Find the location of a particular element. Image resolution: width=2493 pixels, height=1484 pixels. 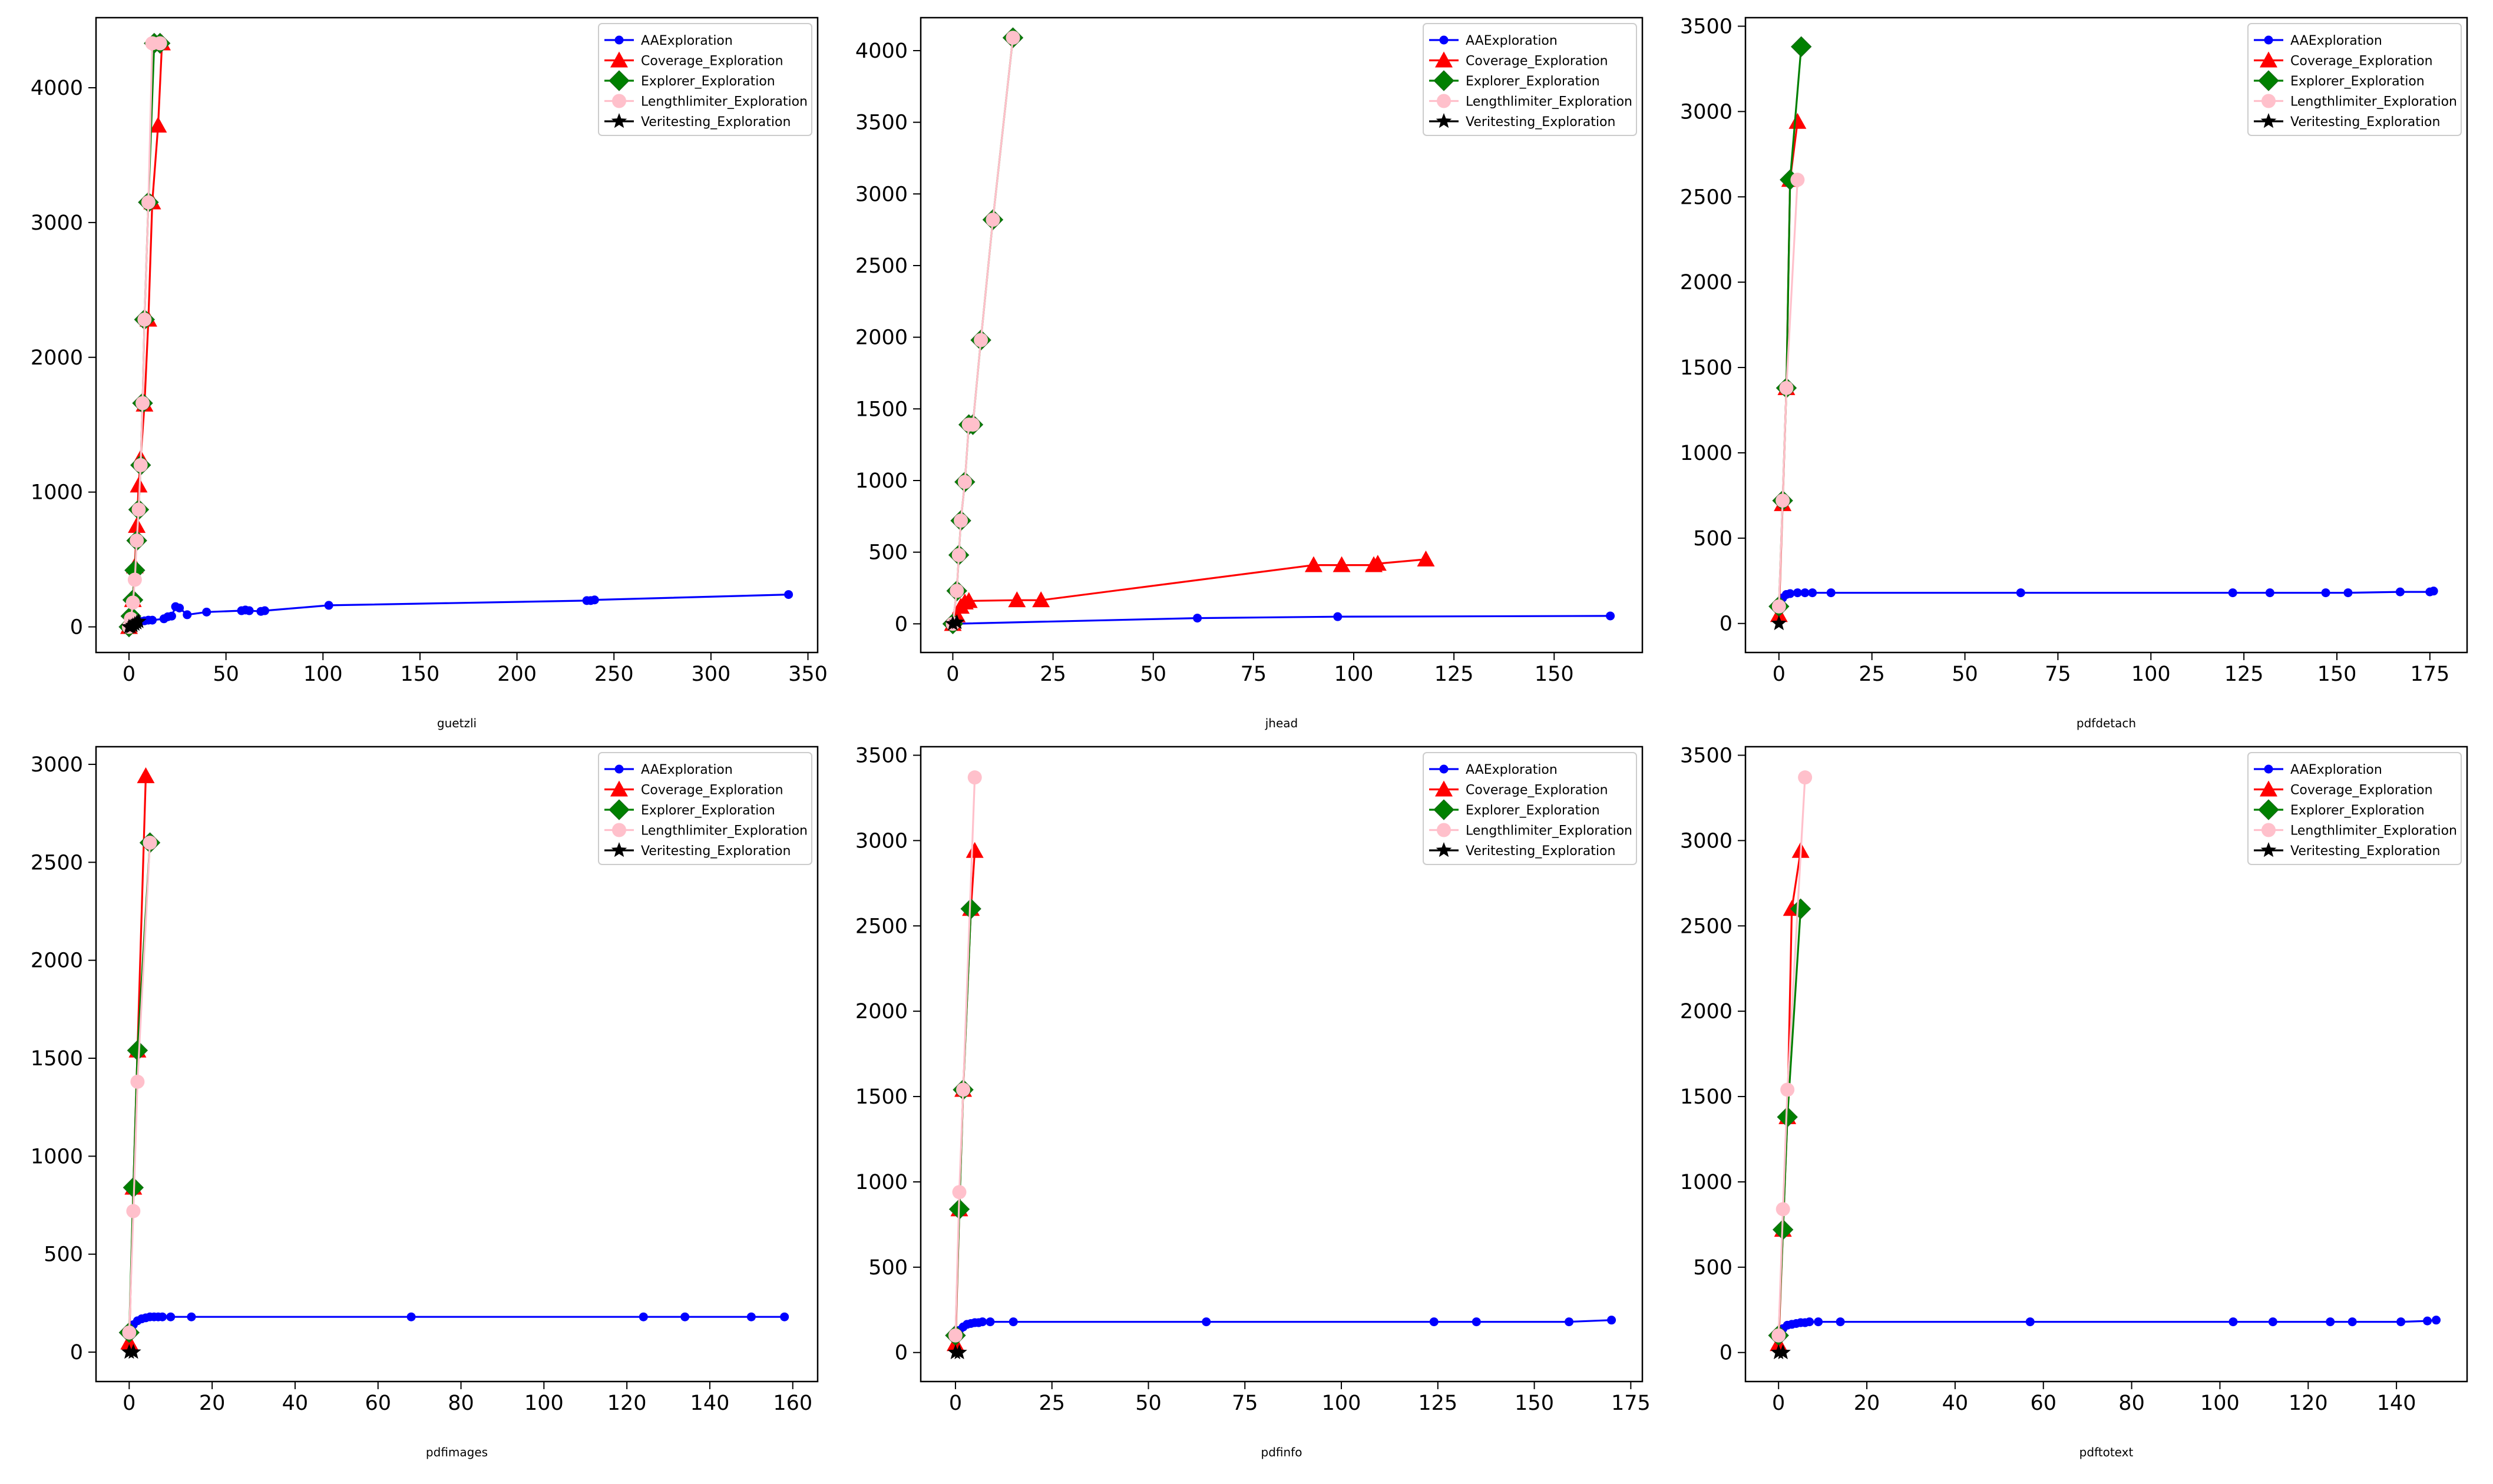

legend-label: Lengthlimiter_Exploration is located at coordinates (2373, 832).